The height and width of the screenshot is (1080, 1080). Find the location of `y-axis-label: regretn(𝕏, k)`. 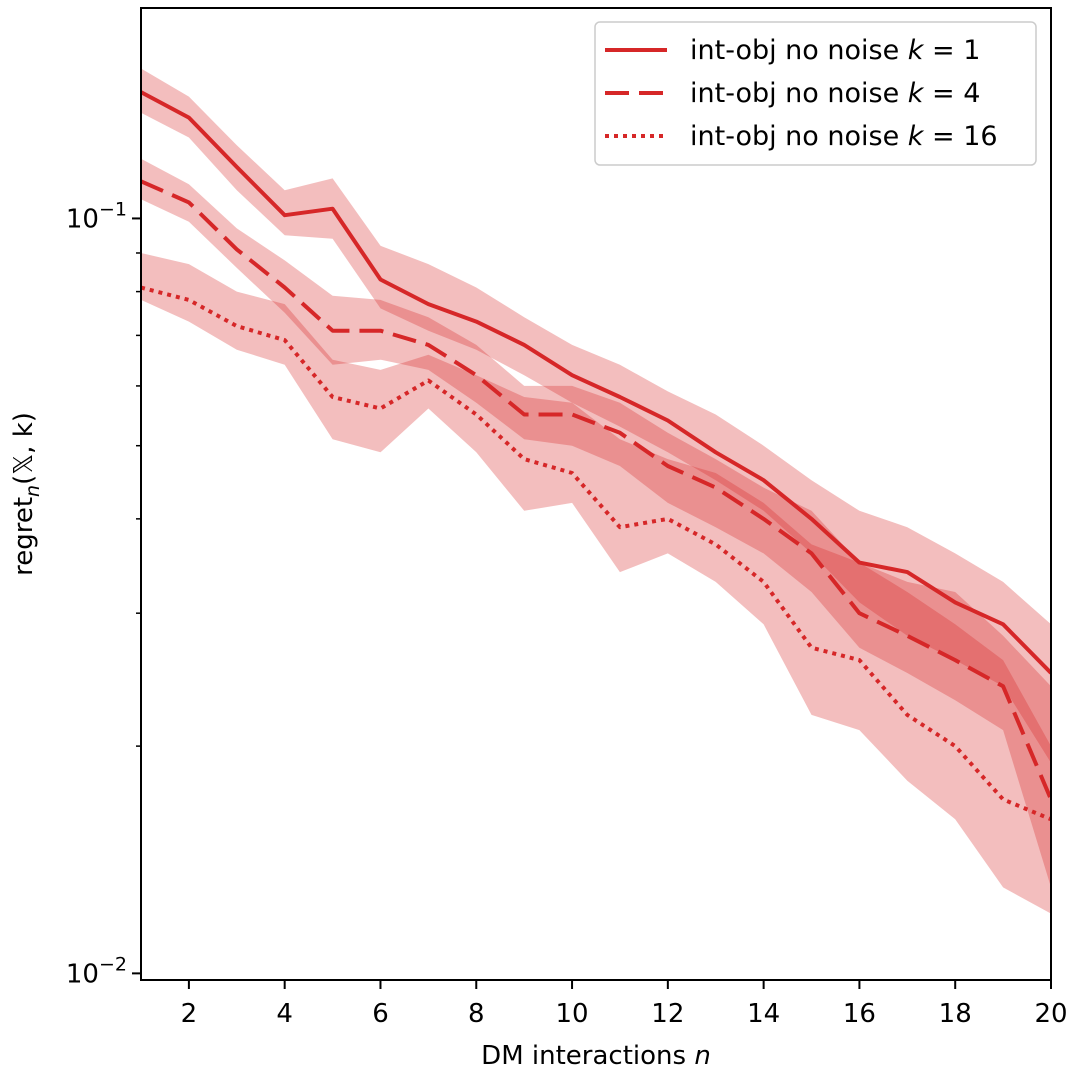

y-axis-label: regretn(𝕏, k) is located at coordinates (26, 494).